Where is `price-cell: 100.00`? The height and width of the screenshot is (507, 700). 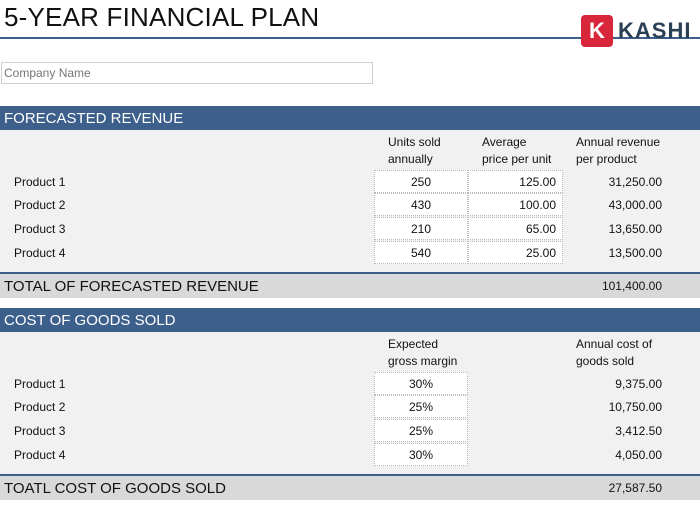
price-cell: 100.00 is located at coordinates (515, 204).